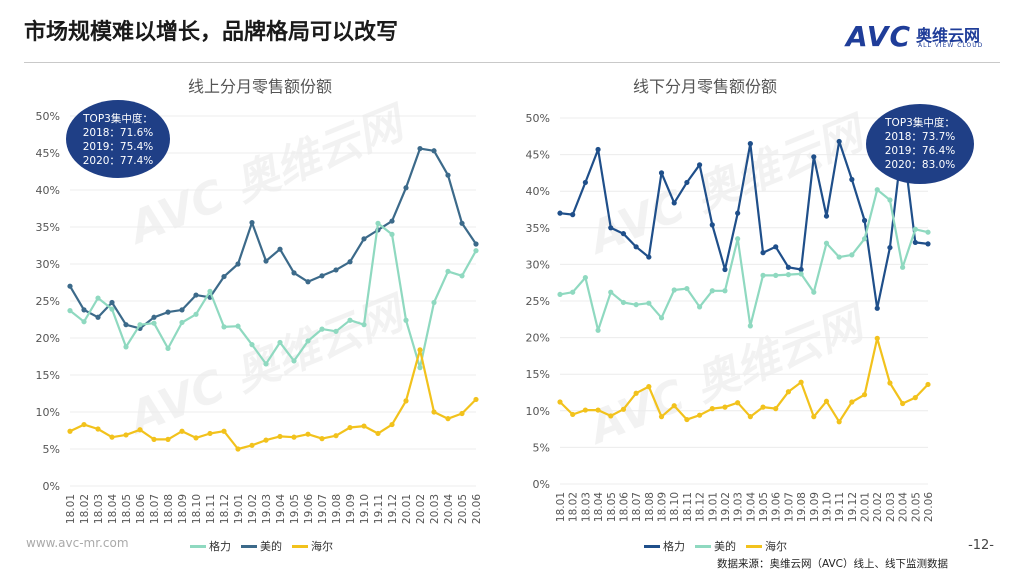  Describe the element at coordinates (118, 161) in the screenshot. I see `bubble-line: 2020：77.4%` at that location.